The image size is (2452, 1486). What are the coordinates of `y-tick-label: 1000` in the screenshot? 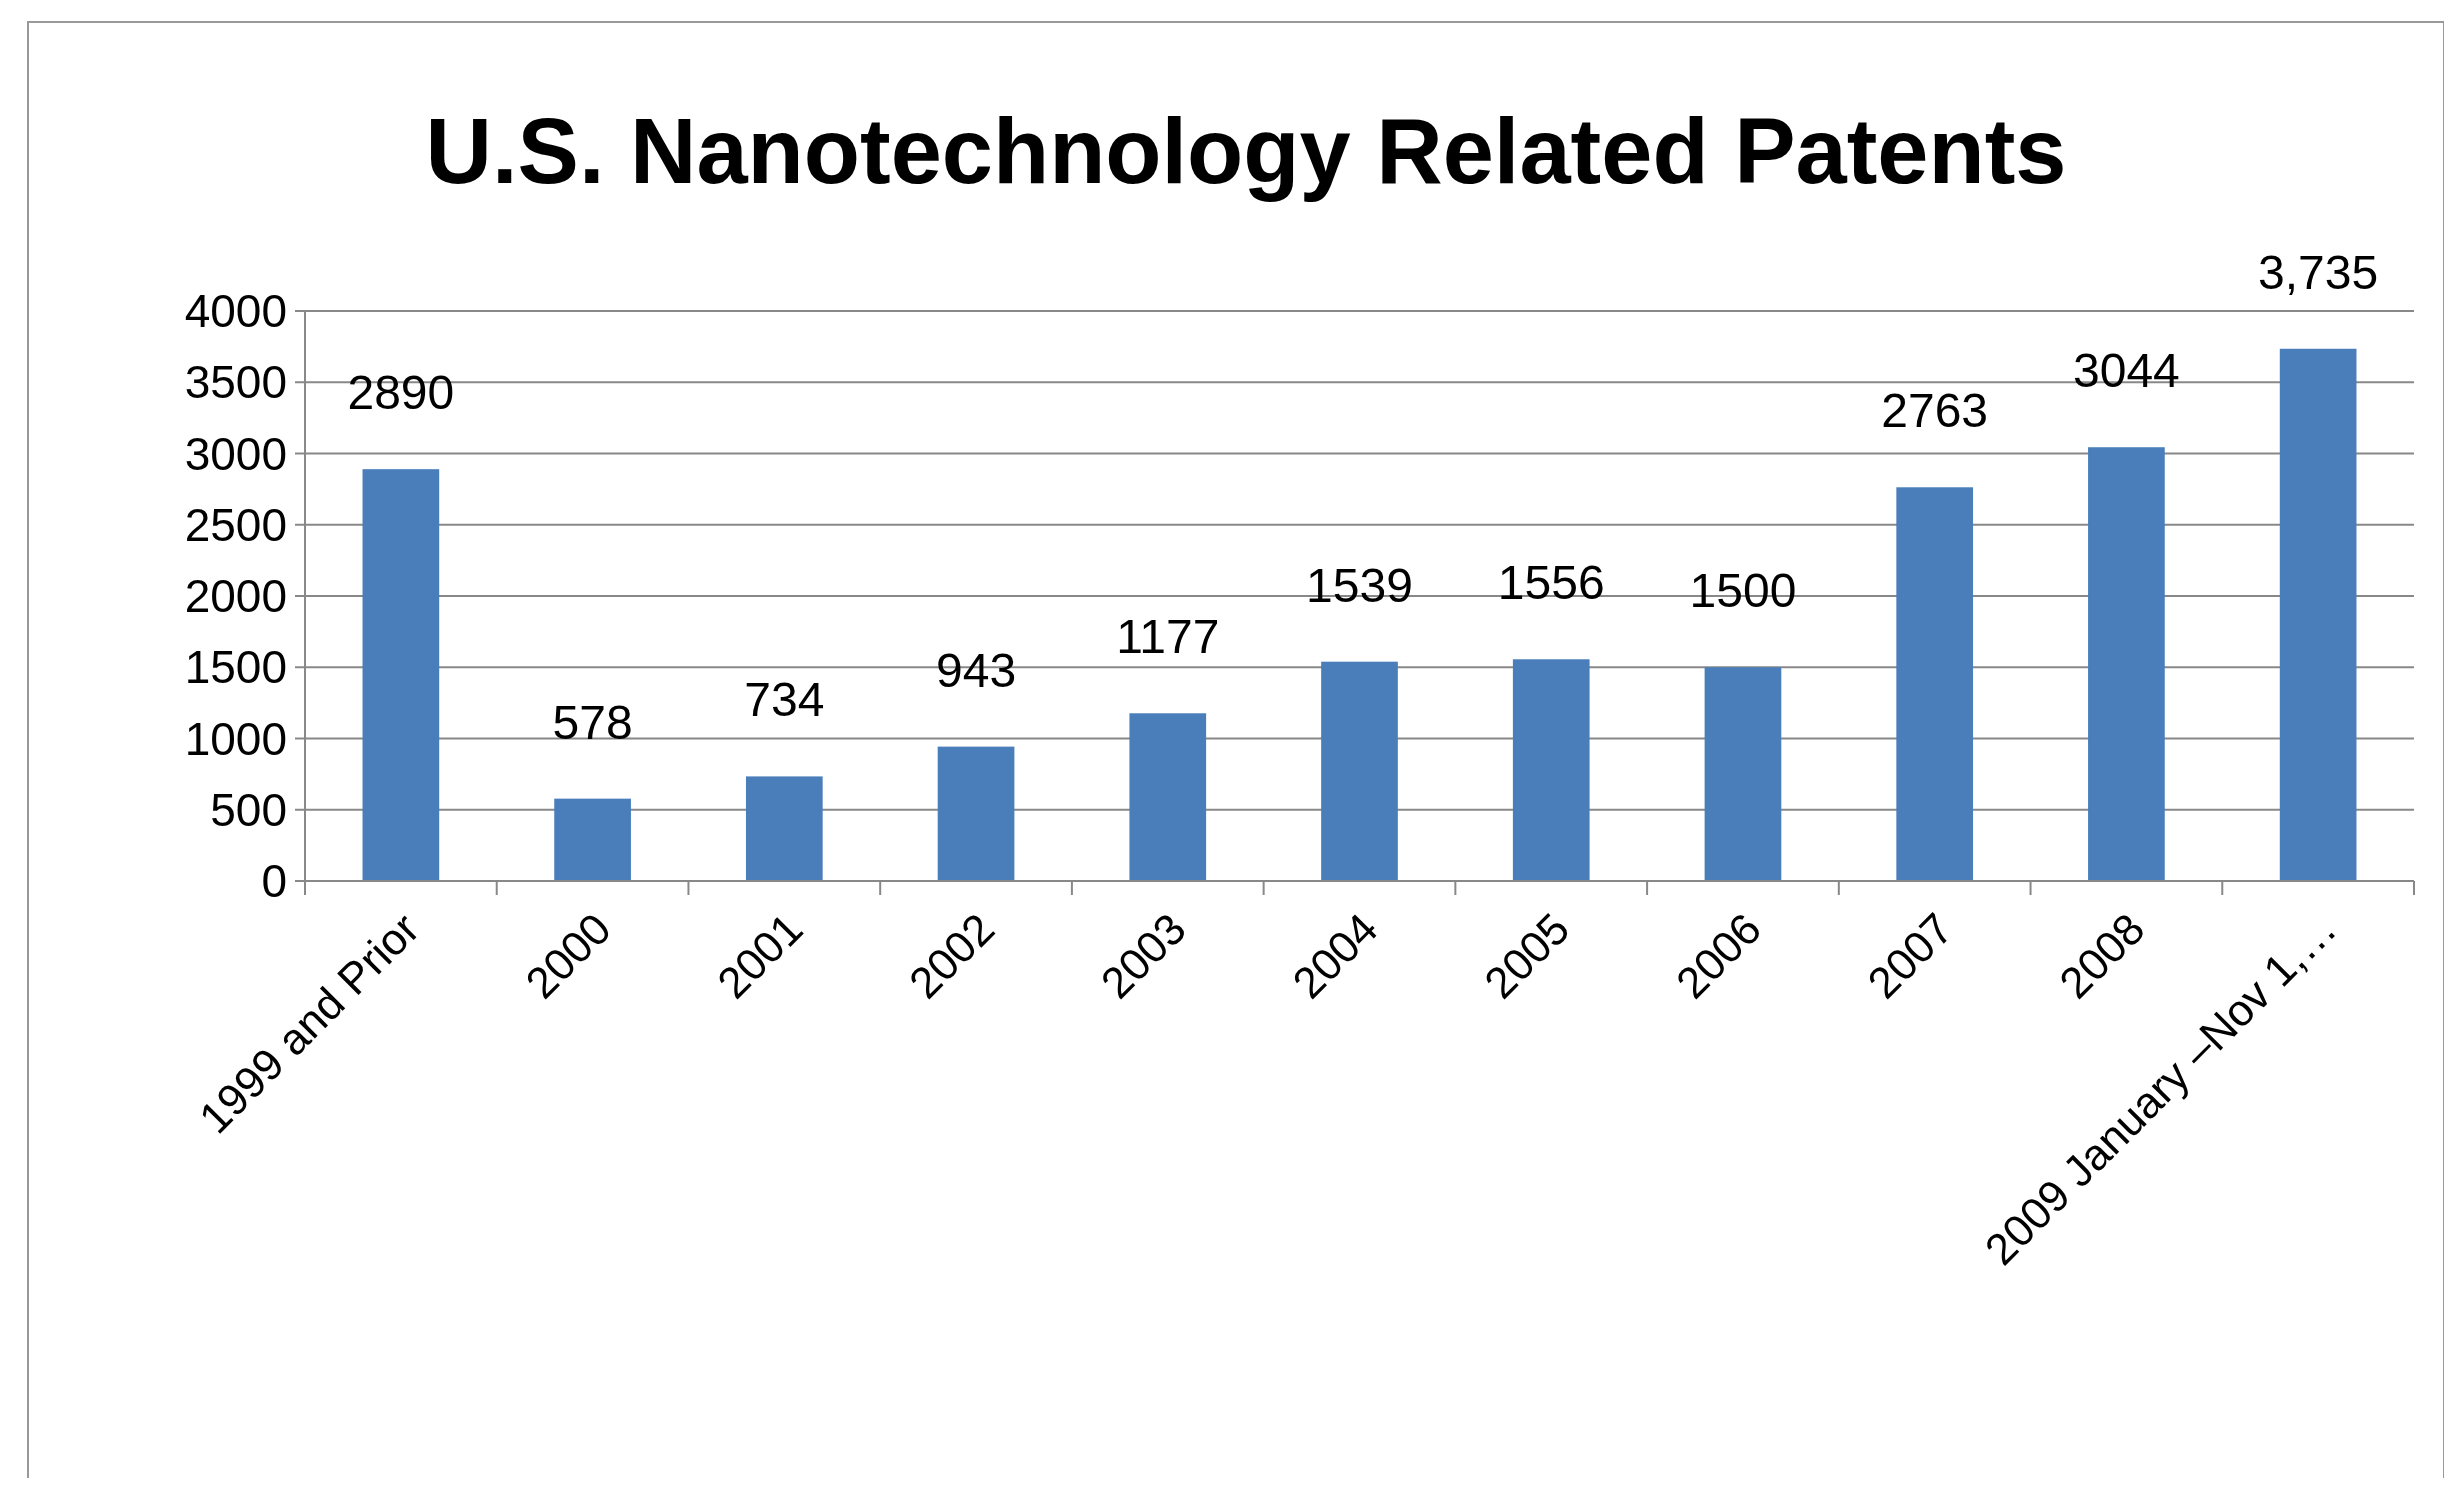 It's located at (235, 738).